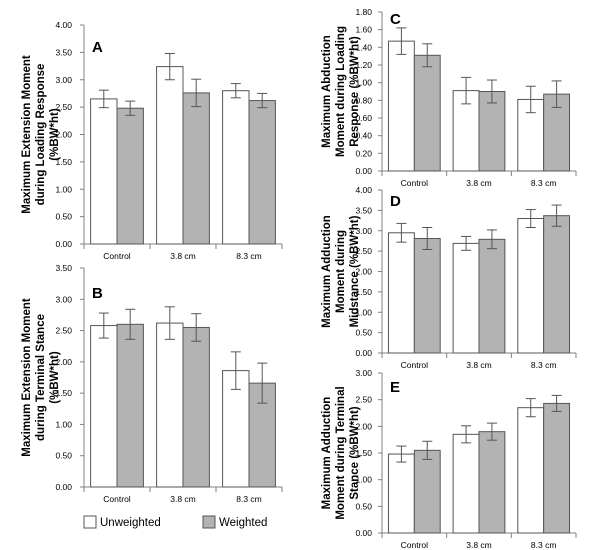 Image resolution: width=602 pixels, height=550 pixels. What do you see at coordinates (363, 30) in the screenshot?
I see `y-tick-label: 1.60` at bounding box center [363, 30].